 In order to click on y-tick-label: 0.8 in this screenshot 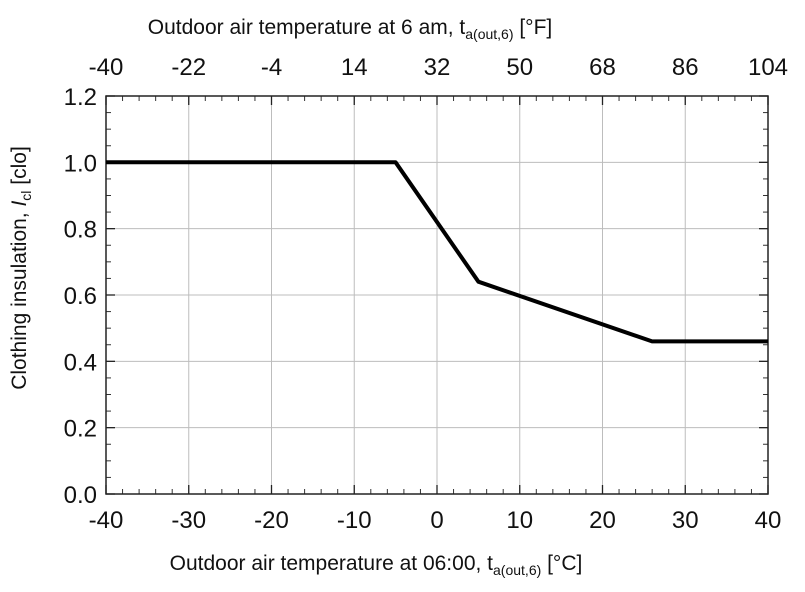, I will do `click(80, 230)`.